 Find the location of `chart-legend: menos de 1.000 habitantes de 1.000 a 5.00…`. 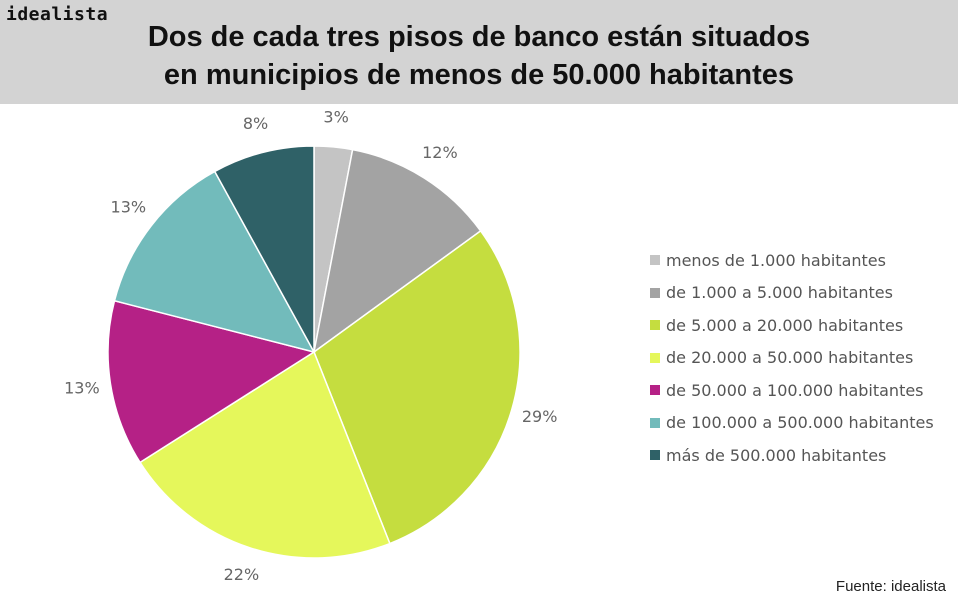

chart-legend: menos de 1.000 habitantes de 1.000 a 5.00… is located at coordinates (792, 358).